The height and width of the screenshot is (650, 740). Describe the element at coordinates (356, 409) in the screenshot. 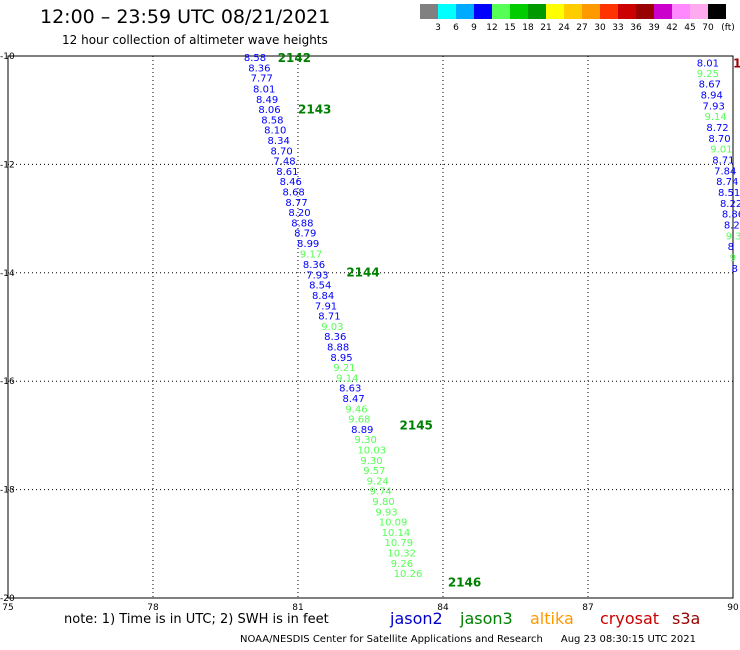

I see `data-point-label: 9.46` at that location.